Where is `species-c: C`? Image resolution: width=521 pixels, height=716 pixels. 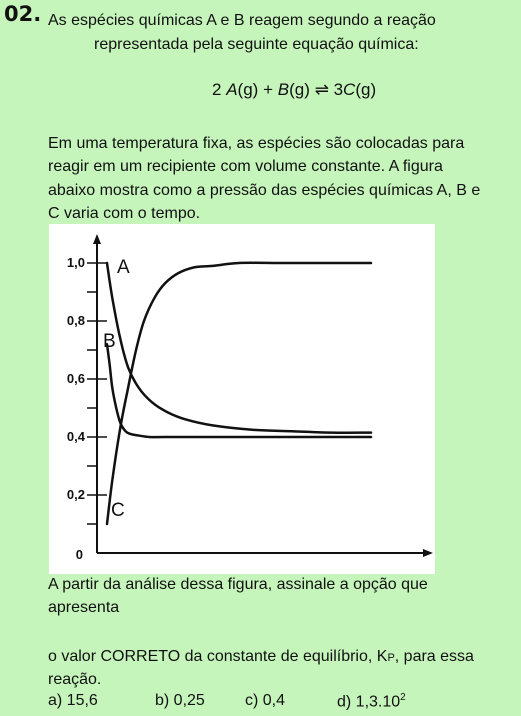 species-c: C is located at coordinates (349, 89).